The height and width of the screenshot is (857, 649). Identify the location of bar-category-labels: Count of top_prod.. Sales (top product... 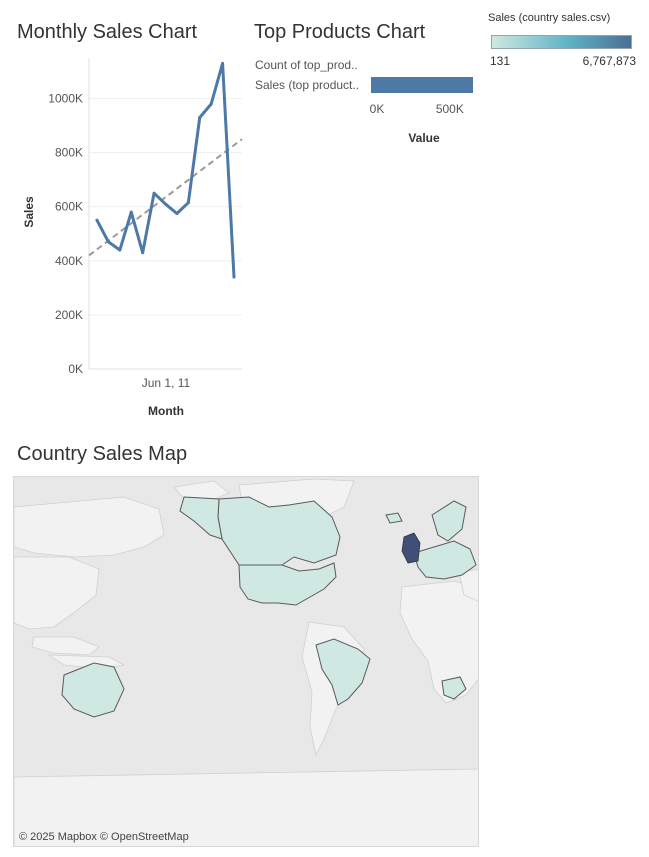
(307, 75).